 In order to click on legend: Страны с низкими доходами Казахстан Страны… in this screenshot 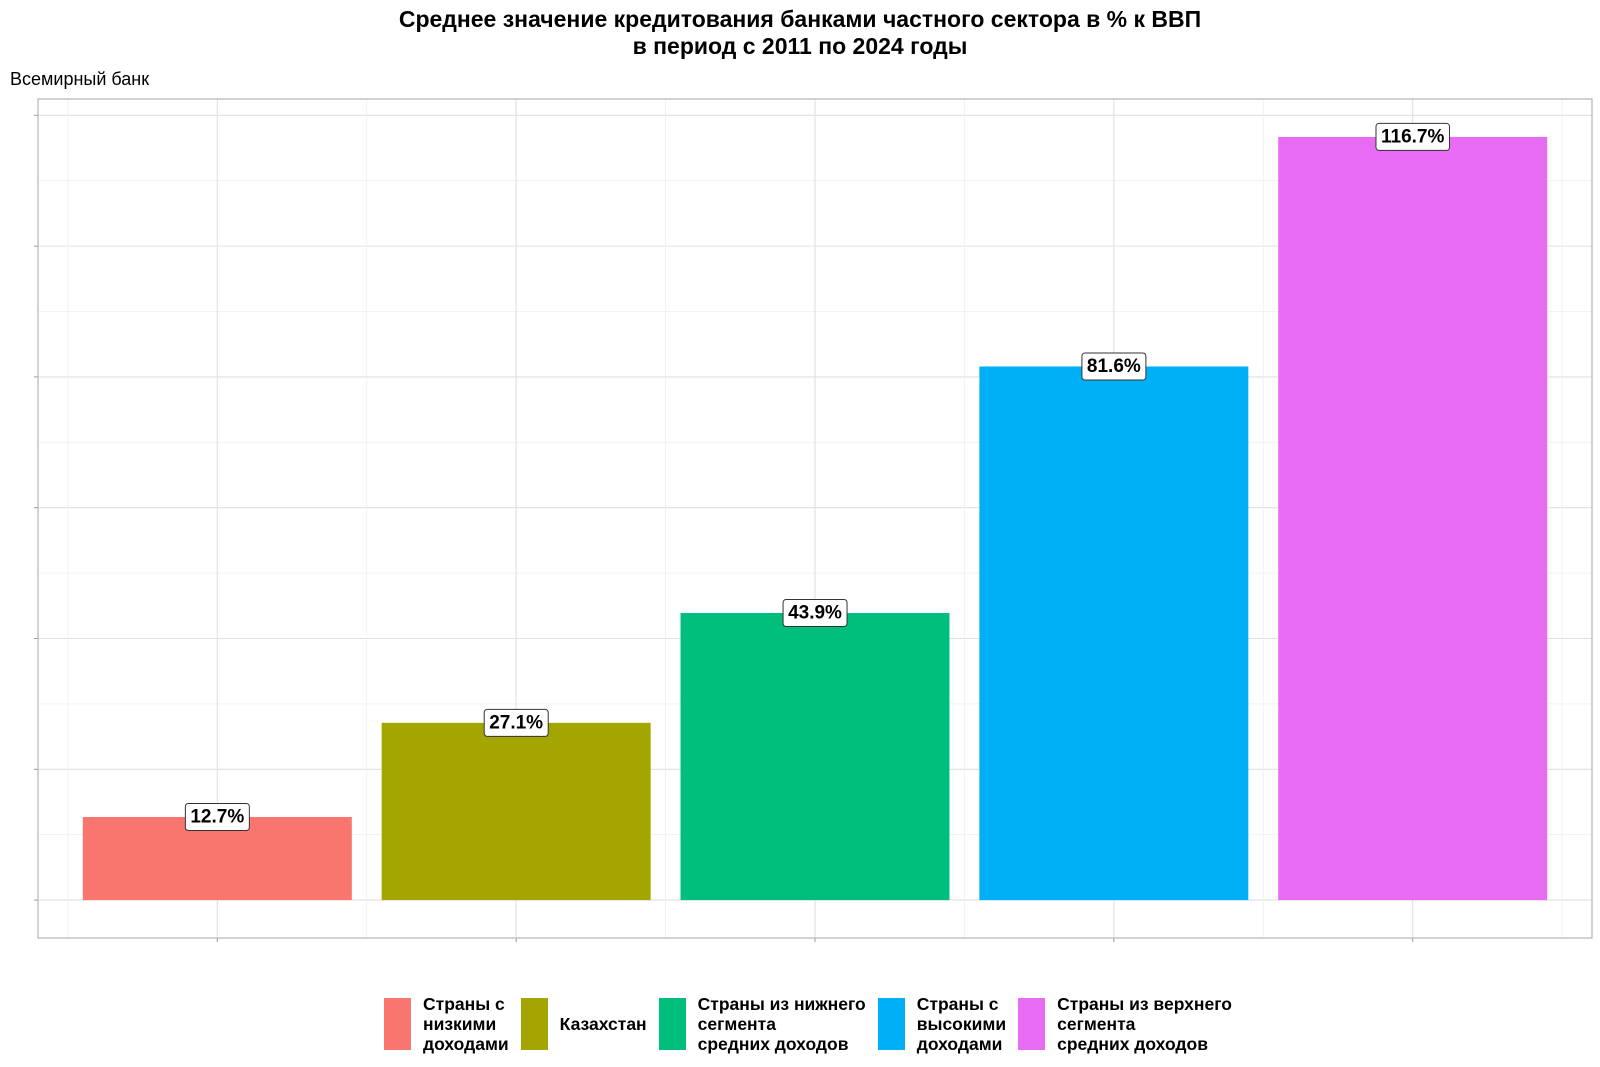, I will do `click(814, 1024)`.